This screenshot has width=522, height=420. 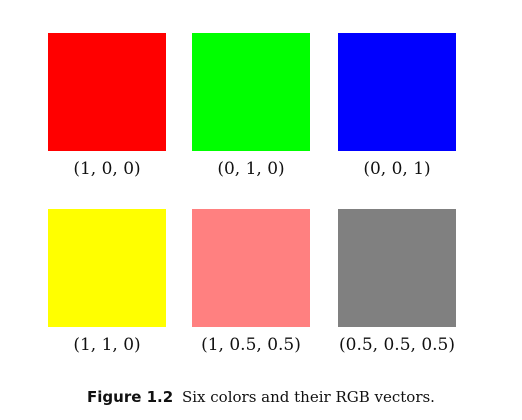 What do you see at coordinates (397, 92) in the screenshot?
I see `color-swatch-blue` at bounding box center [397, 92].